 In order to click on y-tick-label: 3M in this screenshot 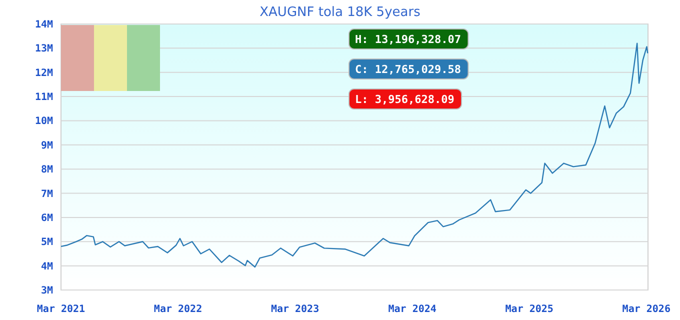, I will do `click(46, 291)`.